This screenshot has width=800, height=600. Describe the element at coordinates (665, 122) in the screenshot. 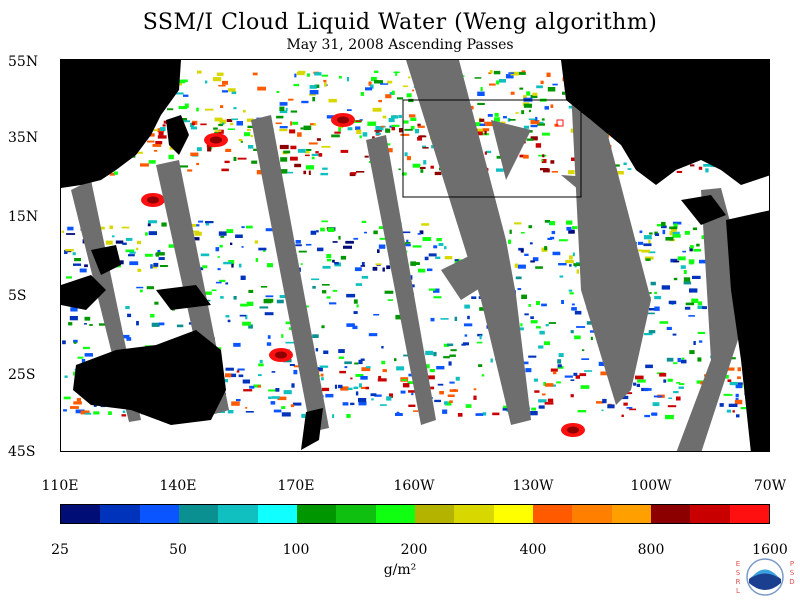

I see `north-america-land` at that location.